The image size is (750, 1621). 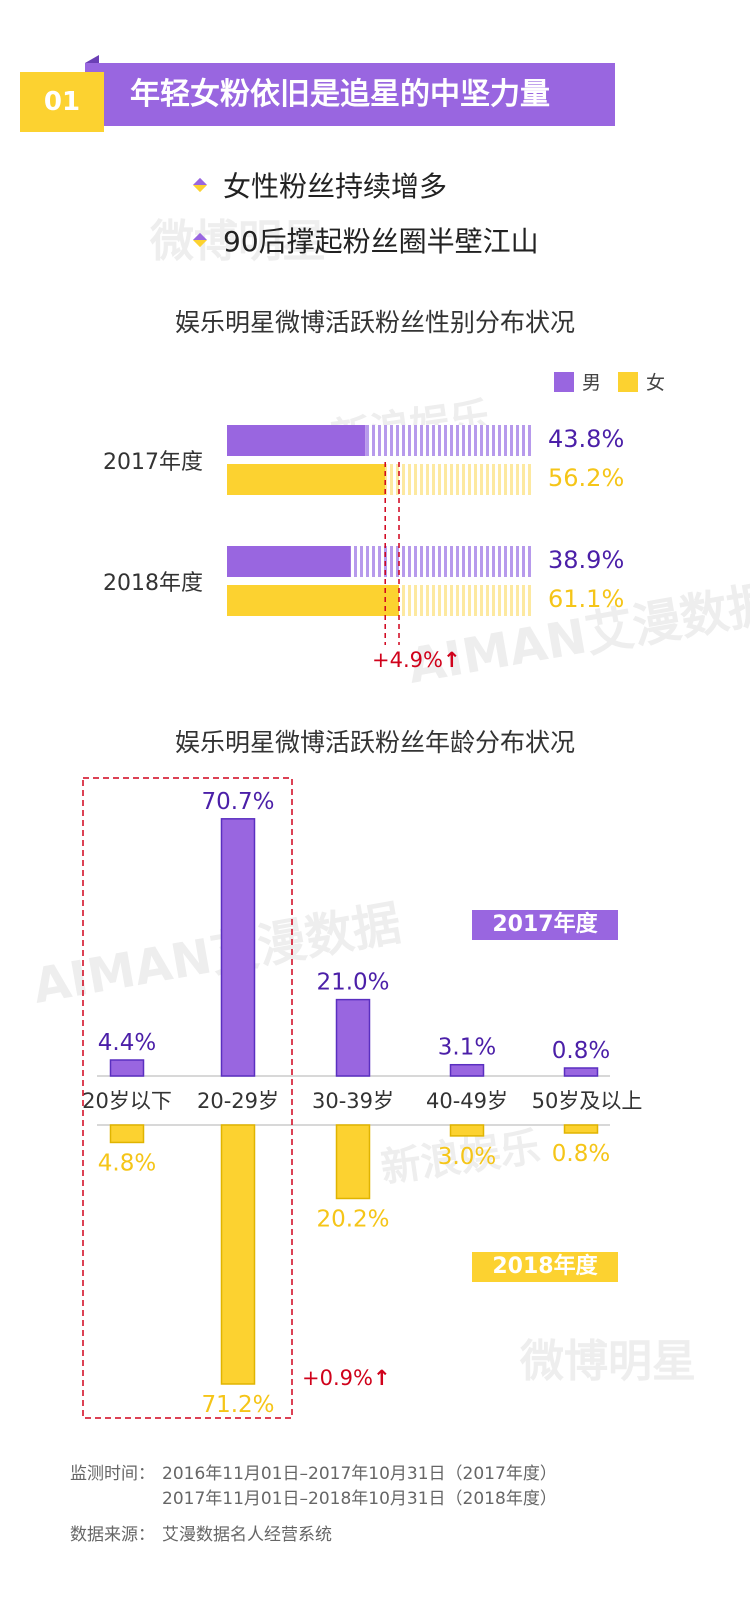 What do you see at coordinates (641, 383) in the screenshot?
I see `legend-female: 女` at bounding box center [641, 383].